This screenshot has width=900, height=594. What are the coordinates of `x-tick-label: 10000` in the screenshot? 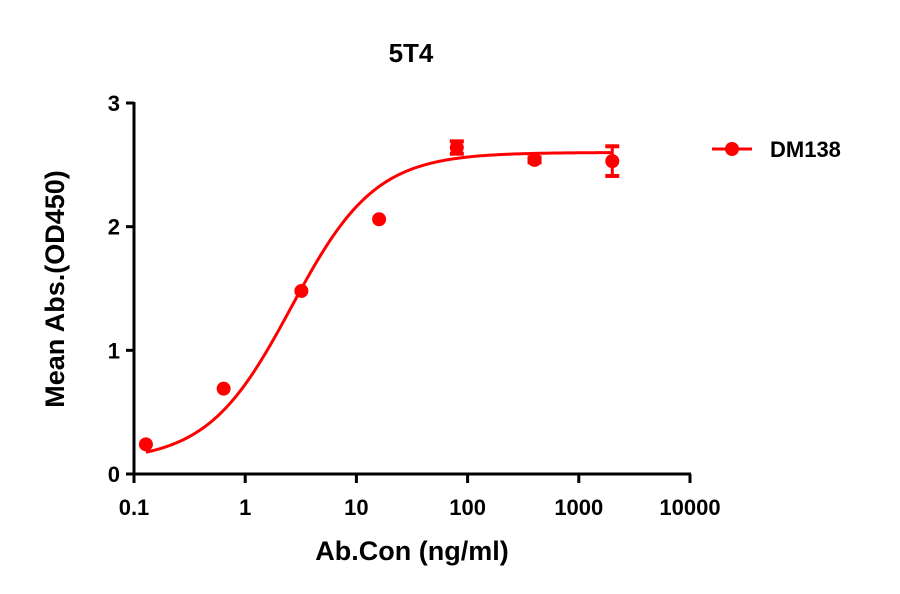 It's located at (689, 507).